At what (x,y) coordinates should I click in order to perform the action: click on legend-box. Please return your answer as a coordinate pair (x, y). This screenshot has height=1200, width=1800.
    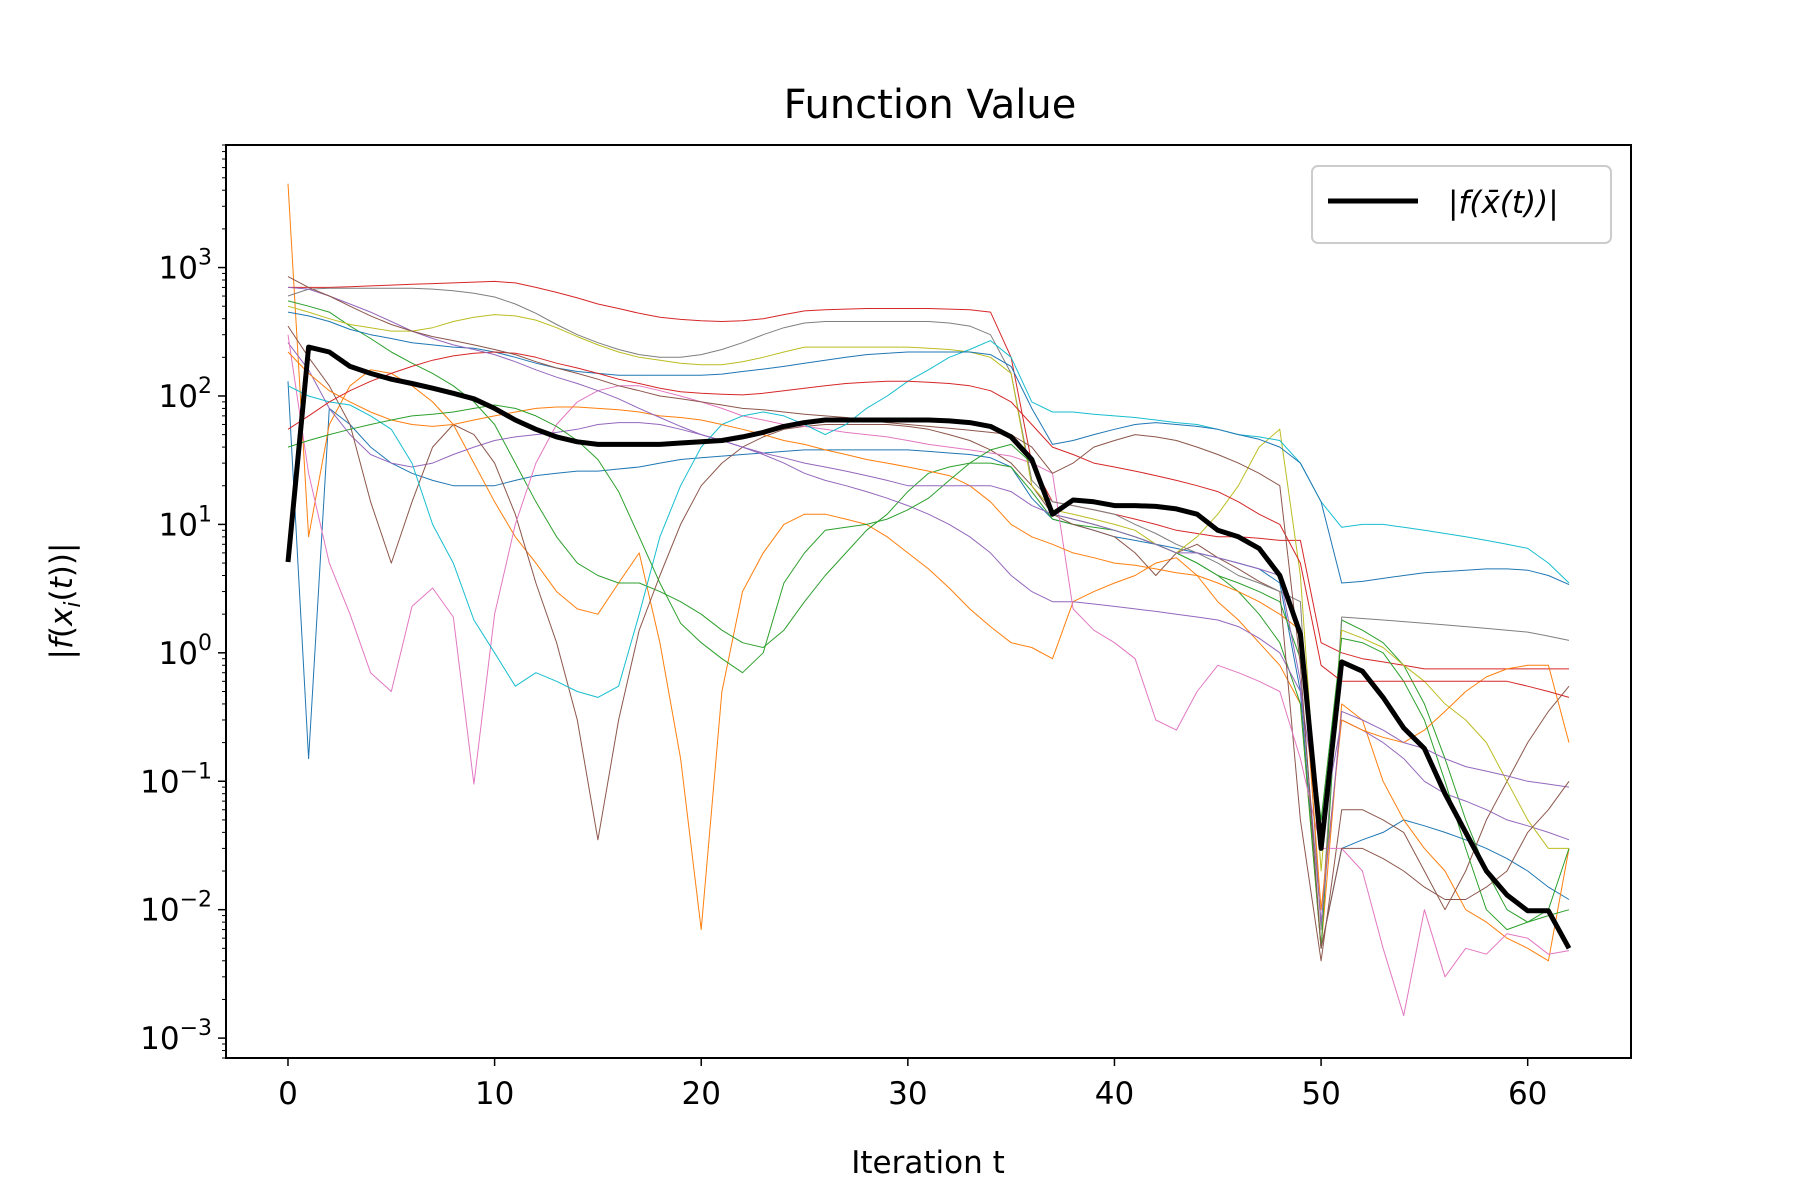
    Looking at the image, I should click on (1461, 204).